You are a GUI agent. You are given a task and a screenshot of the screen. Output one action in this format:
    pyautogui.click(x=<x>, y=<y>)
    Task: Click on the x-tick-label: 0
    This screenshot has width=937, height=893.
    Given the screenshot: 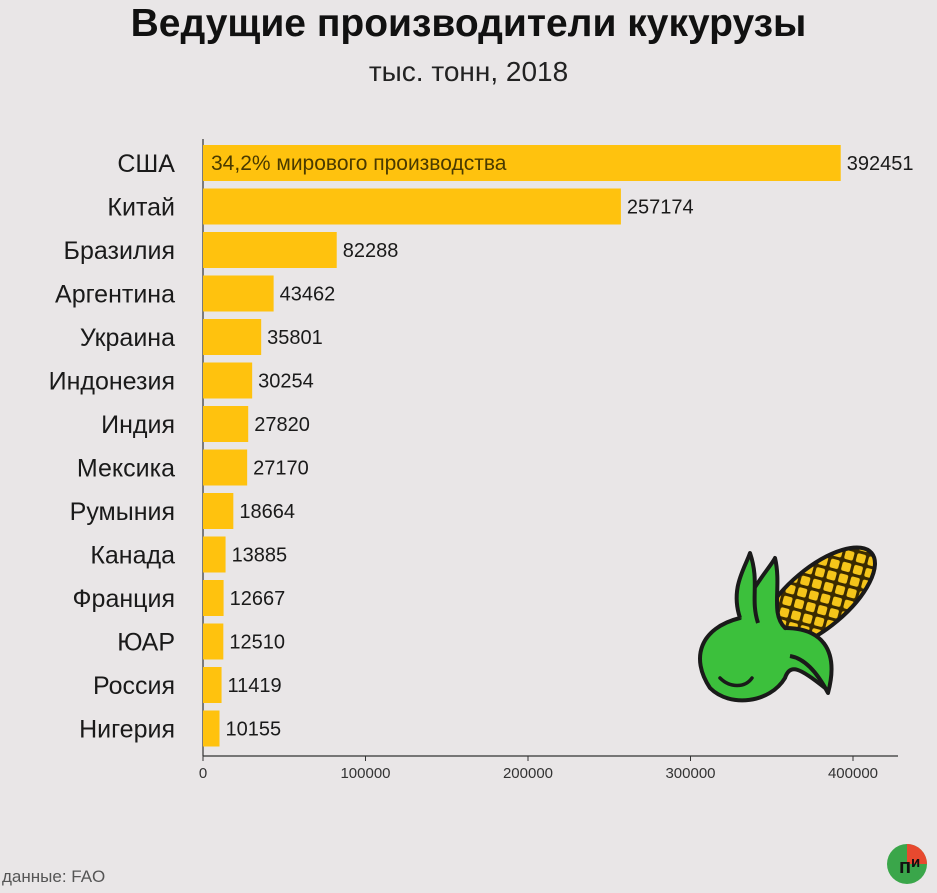 What is the action you would take?
    pyautogui.click(x=203, y=773)
    